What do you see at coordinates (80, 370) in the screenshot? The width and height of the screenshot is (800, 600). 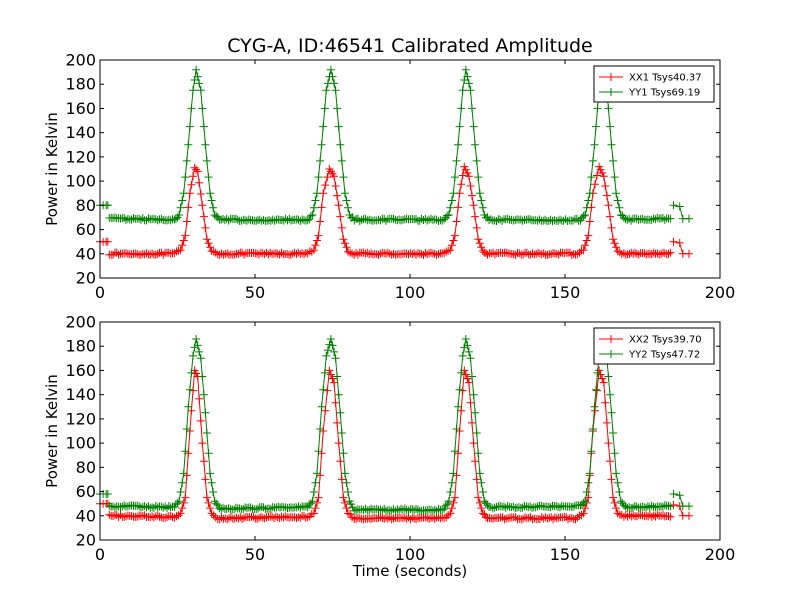 I see `y-tick-label: 160` at bounding box center [80, 370].